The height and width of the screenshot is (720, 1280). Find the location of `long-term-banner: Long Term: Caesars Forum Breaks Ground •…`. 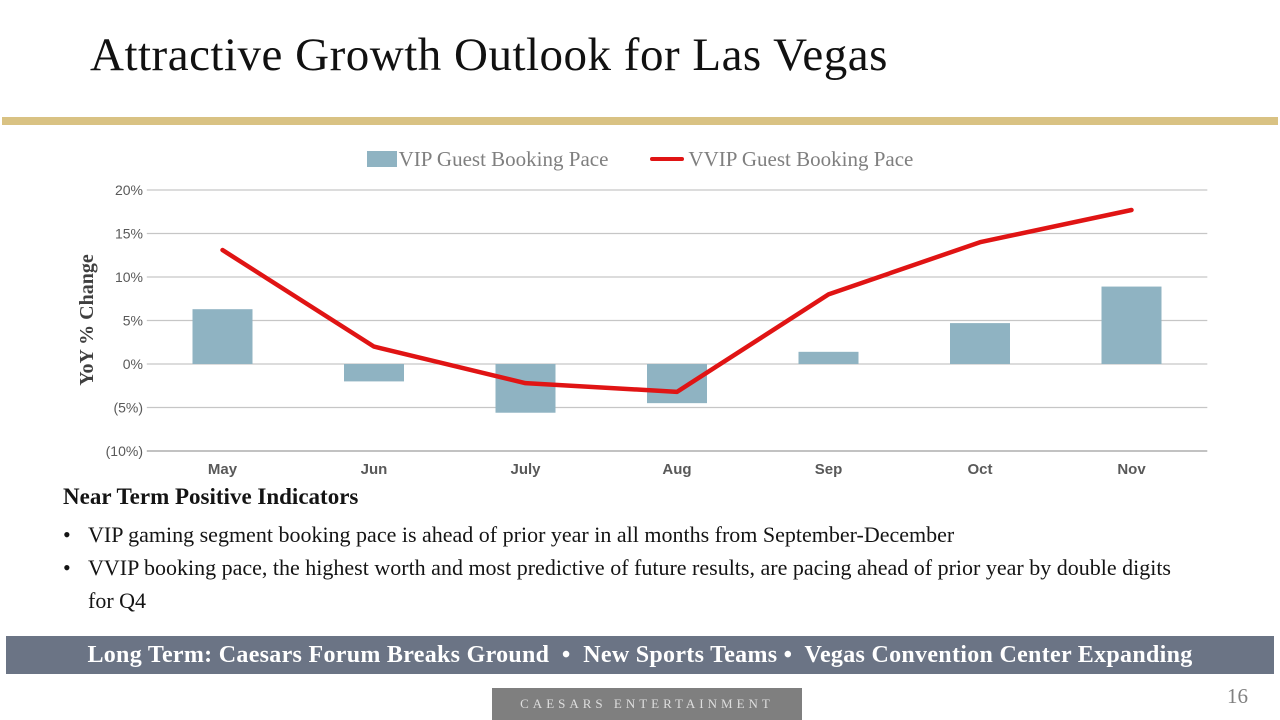

long-term-banner: Long Term: Caesars Forum Breaks Ground •… is located at coordinates (640, 655).